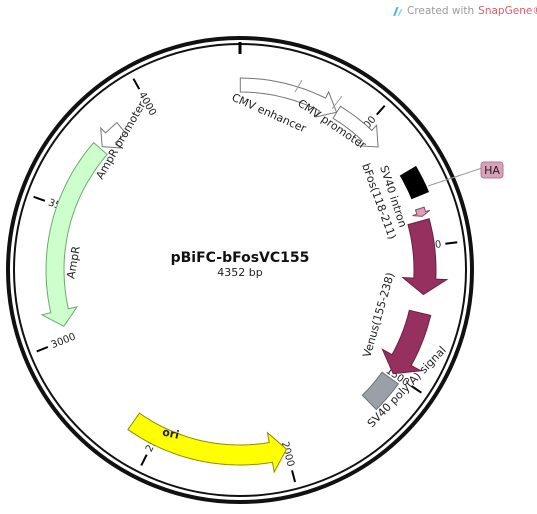  What do you see at coordinates (507, 11) in the screenshot?
I see `watermark-brand: SnapGene®` at bounding box center [507, 11].